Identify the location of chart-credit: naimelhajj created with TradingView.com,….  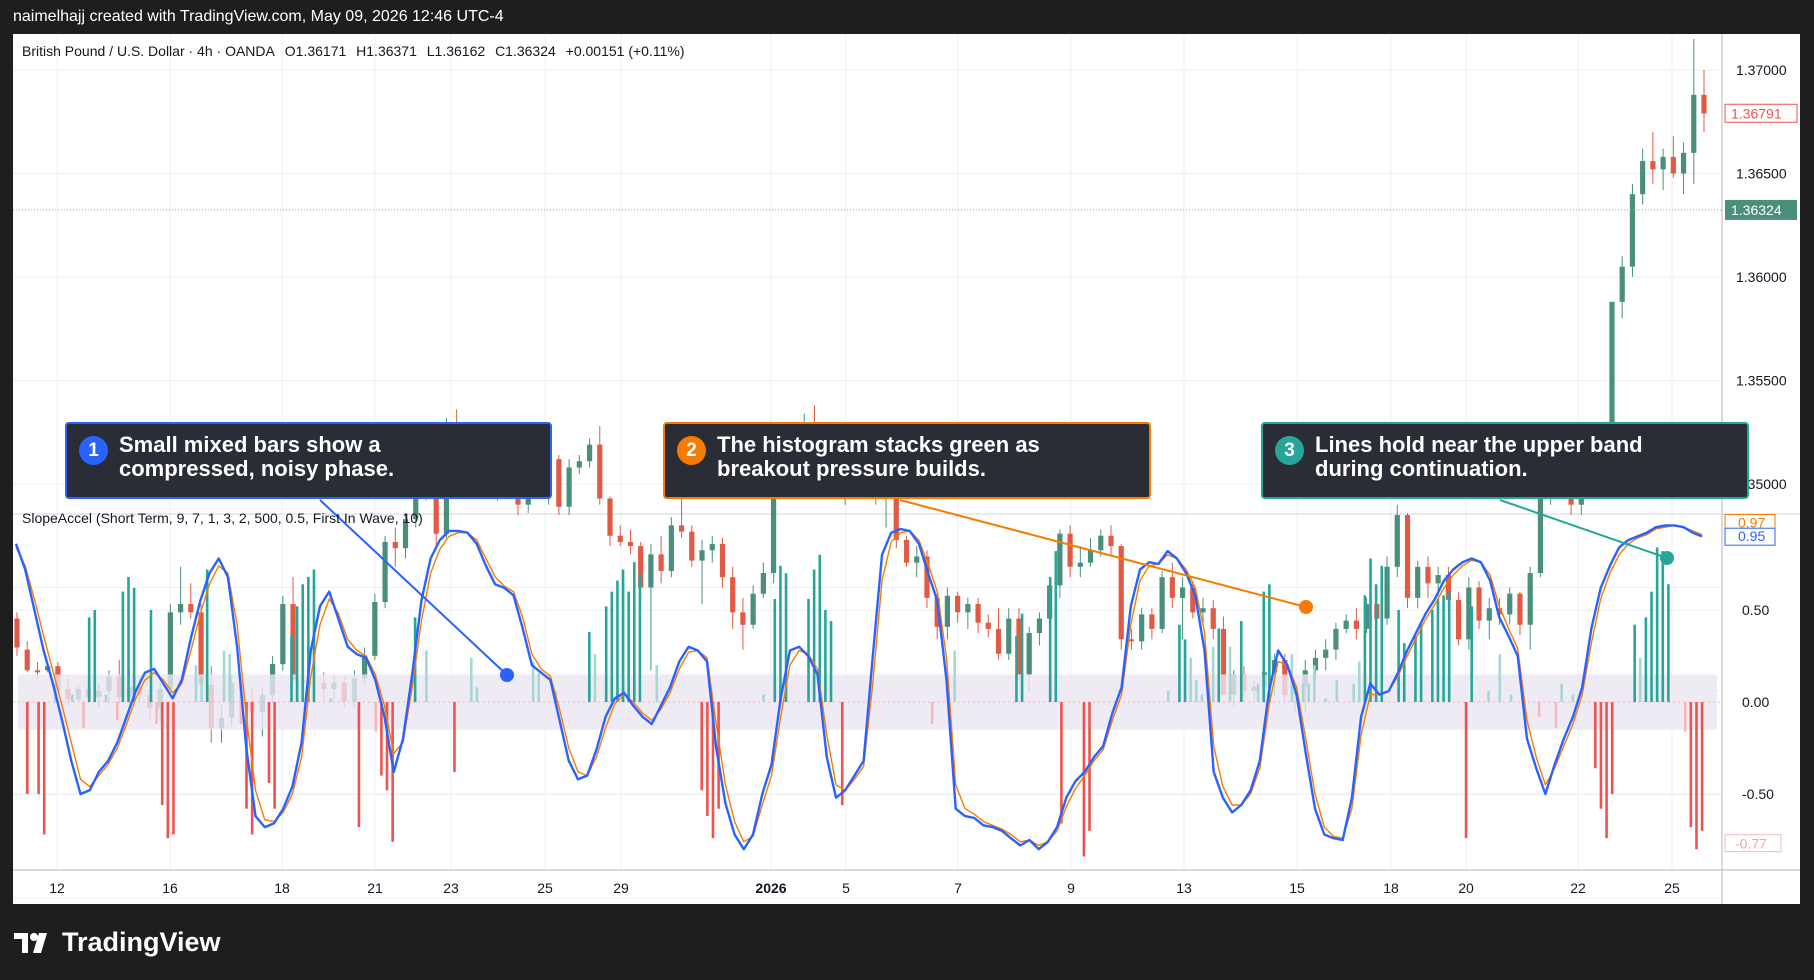
(258, 16).